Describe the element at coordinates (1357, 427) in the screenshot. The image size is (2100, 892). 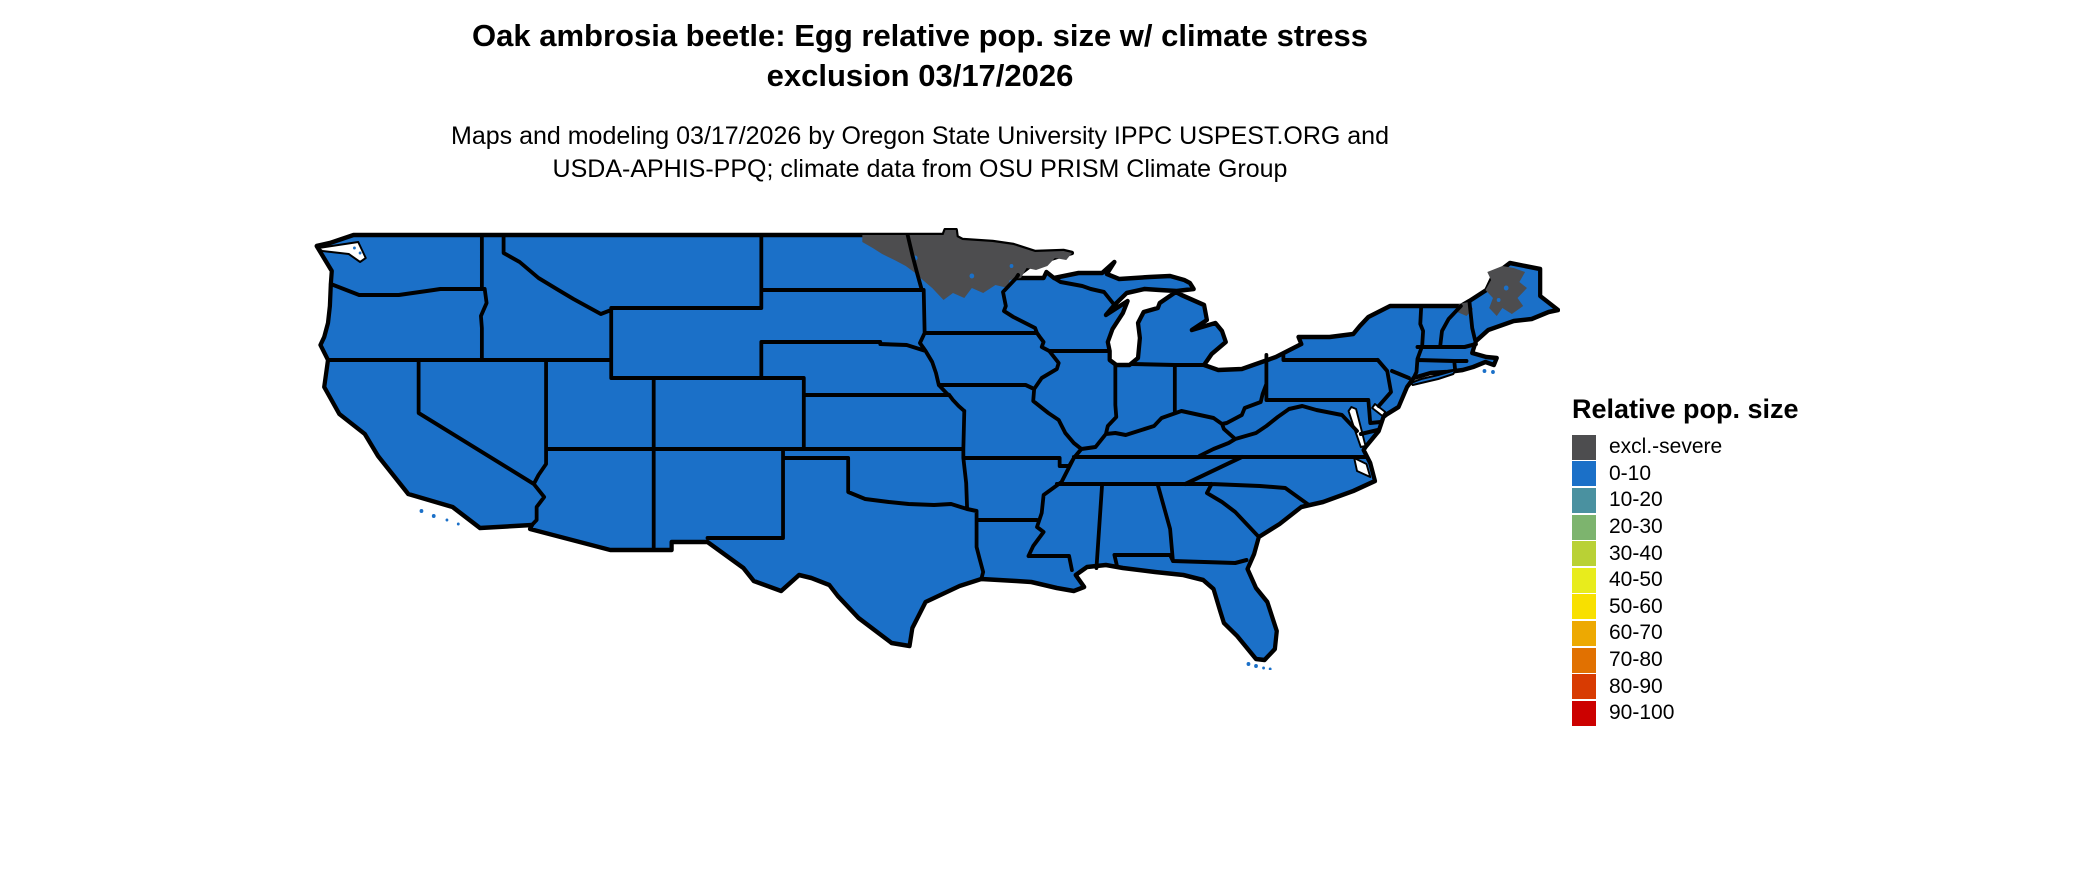
I see `chesapeake-bay-water` at that location.